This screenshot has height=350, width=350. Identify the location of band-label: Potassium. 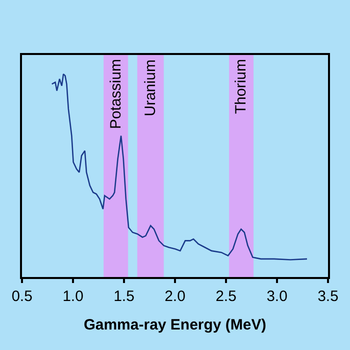
(116, 94).